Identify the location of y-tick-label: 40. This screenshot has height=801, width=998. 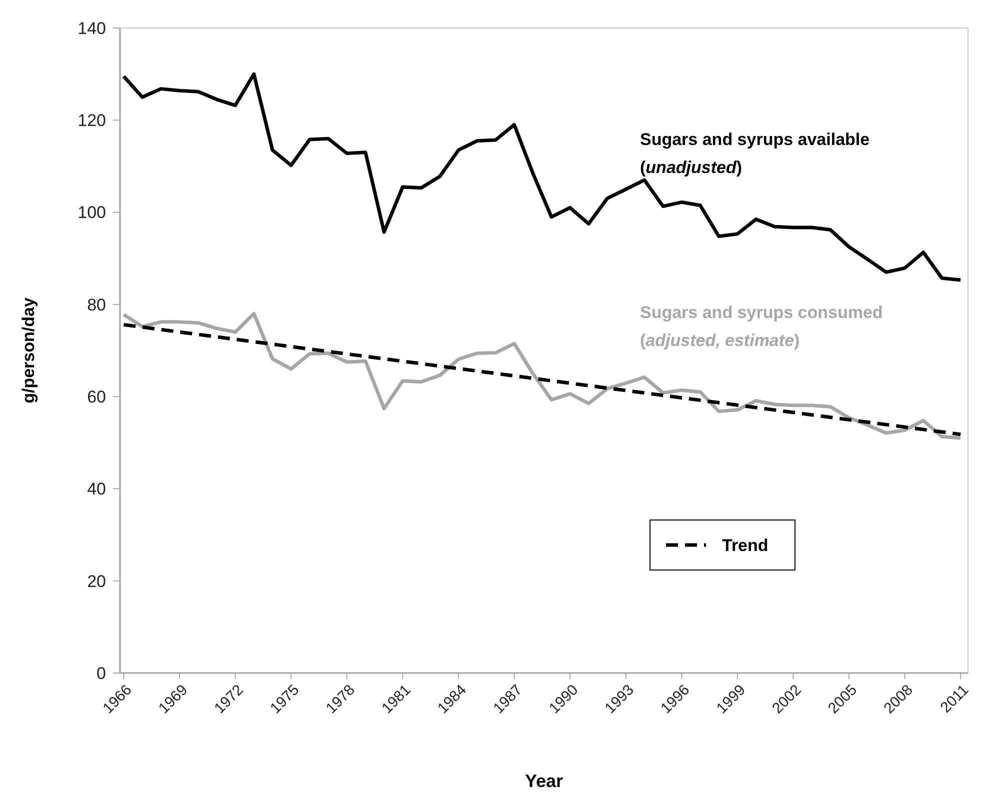
(96, 489).